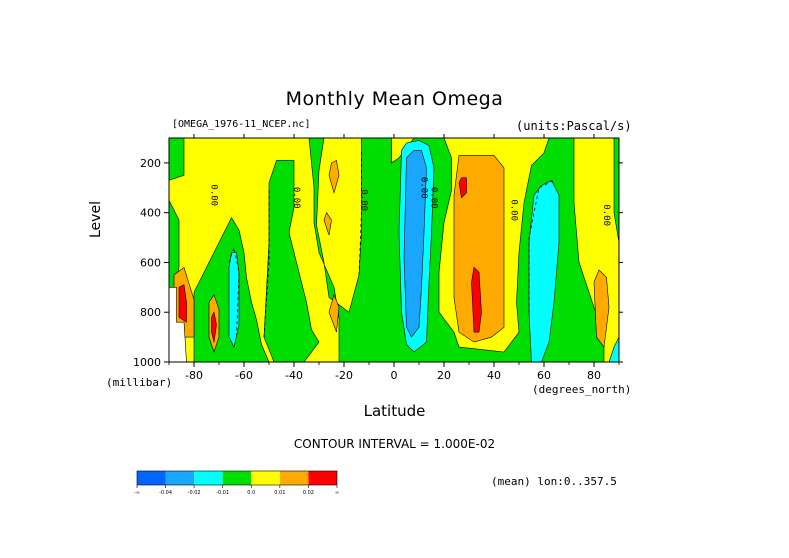 The width and height of the screenshot is (789, 558). I want to click on colorbar-label: -0.02, so click(194, 493).